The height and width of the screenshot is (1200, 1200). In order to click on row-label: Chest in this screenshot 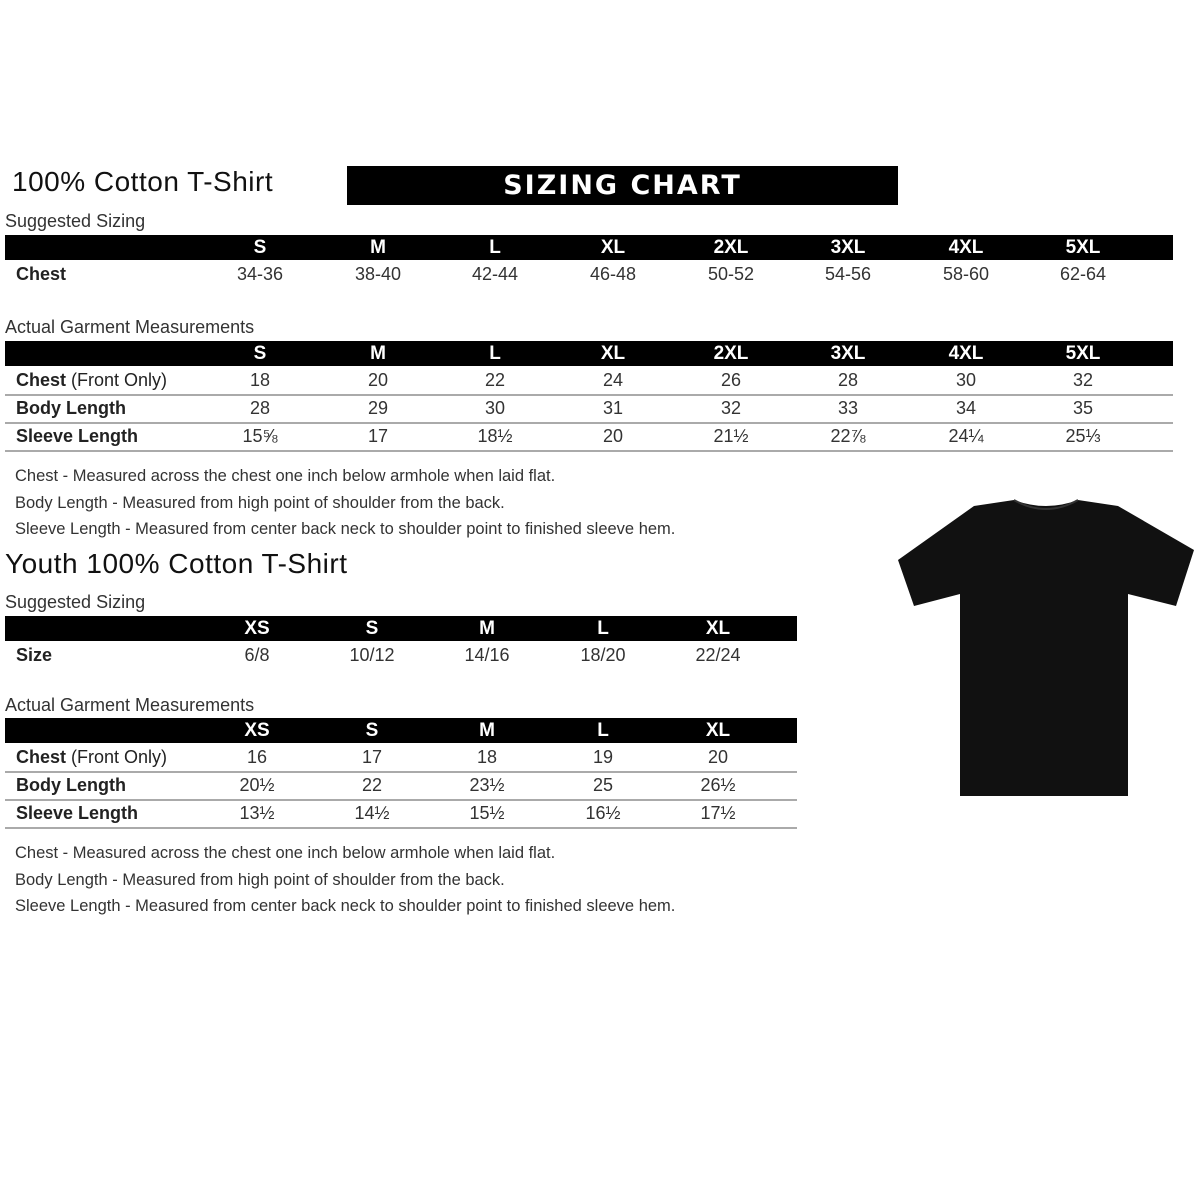, I will do `click(41, 274)`.